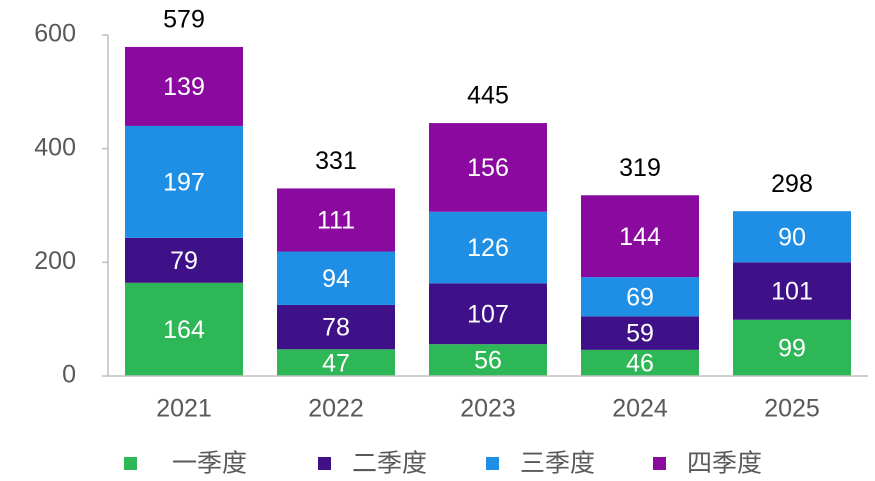 The image size is (875, 481). What do you see at coordinates (184, 409) in the screenshot?
I see `x-tick-label: 2021` at bounding box center [184, 409].